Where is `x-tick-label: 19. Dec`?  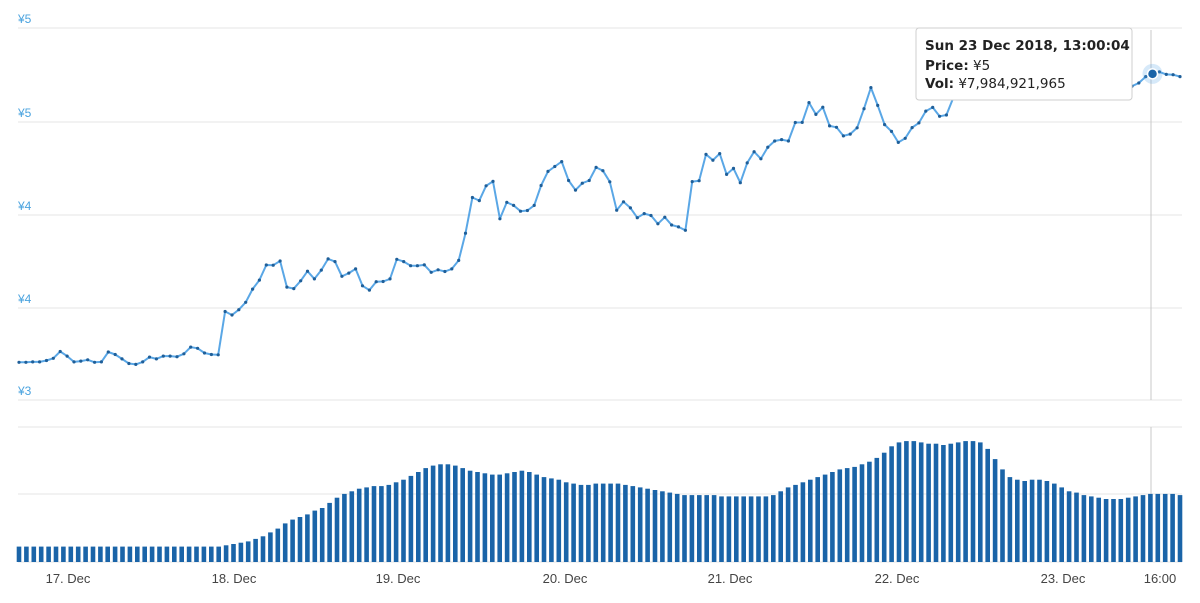 x-tick-label: 19. Dec is located at coordinates (398, 578).